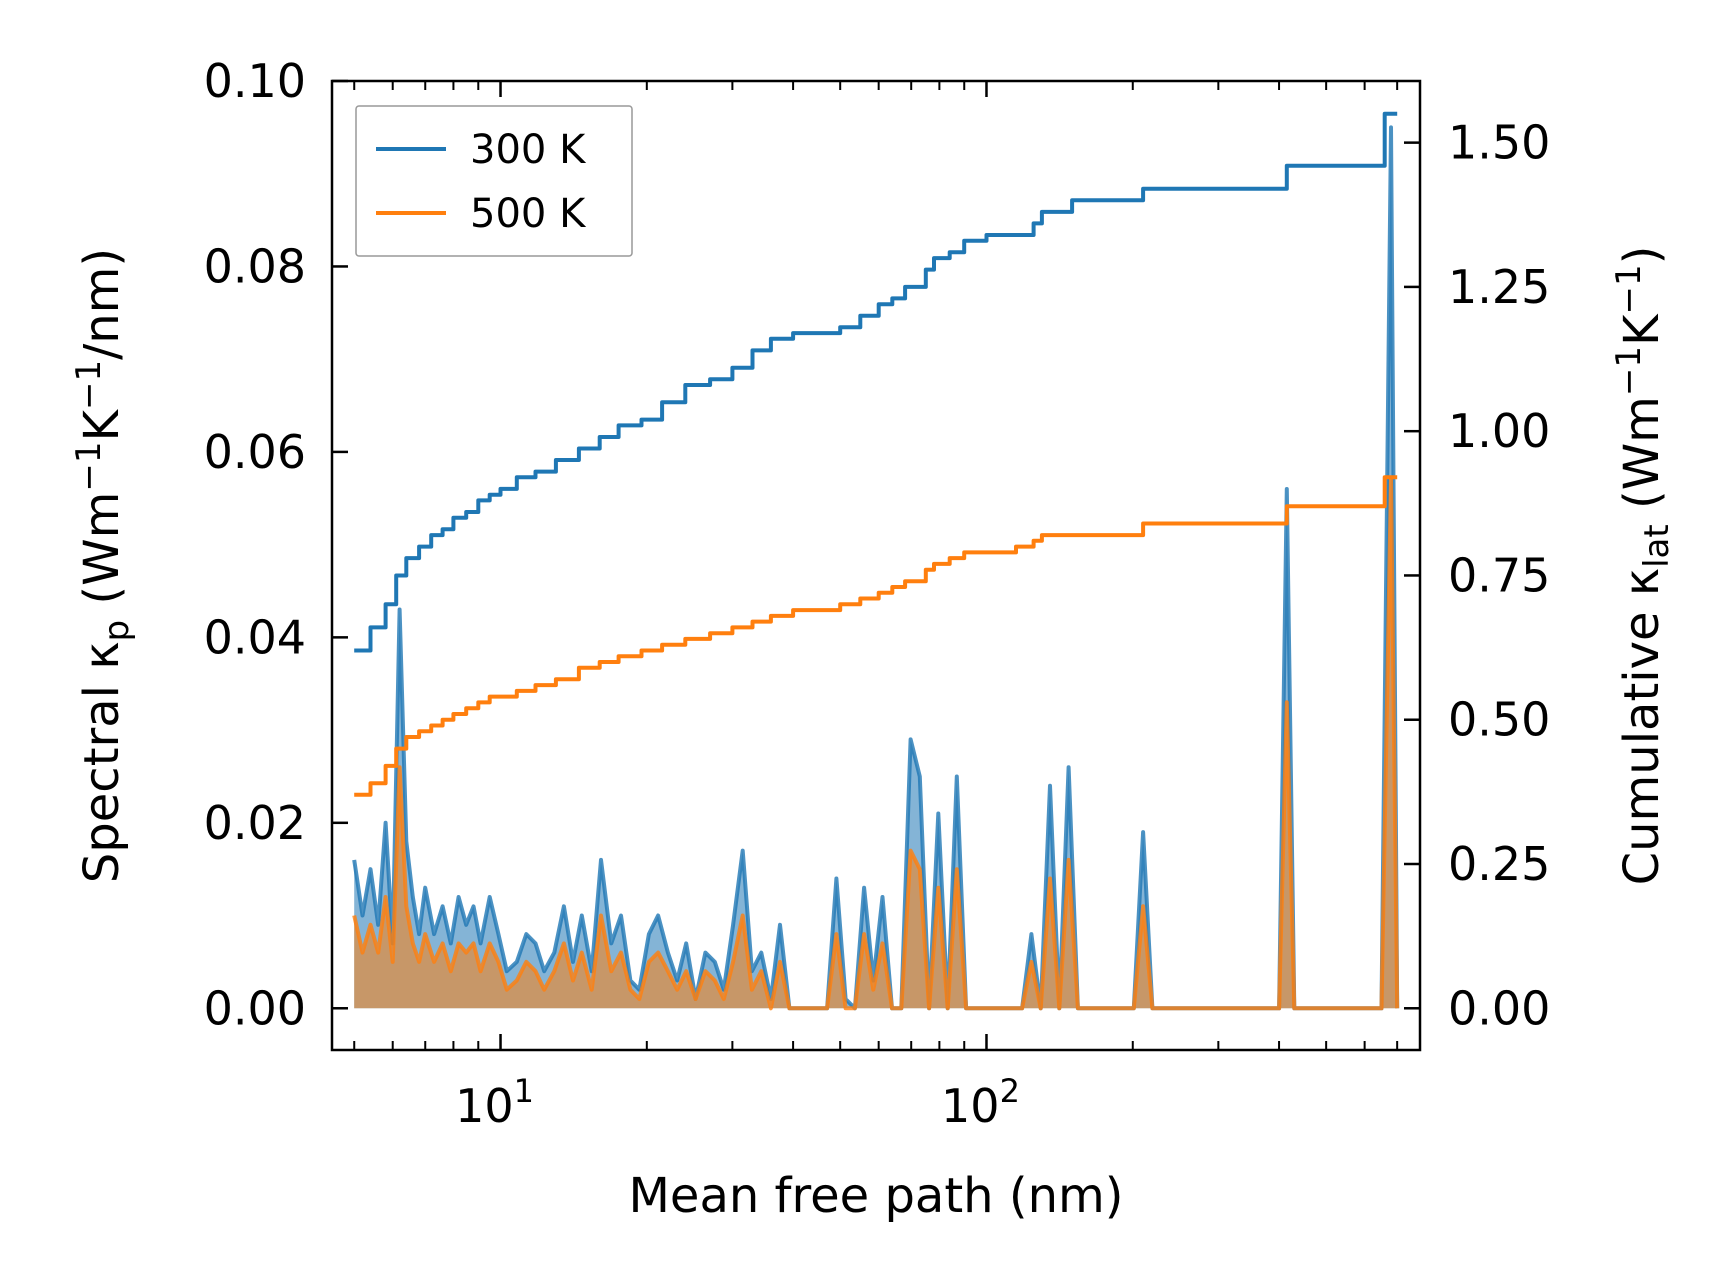  What do you see at coordinates (1642, 460) in the screenshot?
I see `y-right-label-units: (Wm` at bounding box center [1642, 460].